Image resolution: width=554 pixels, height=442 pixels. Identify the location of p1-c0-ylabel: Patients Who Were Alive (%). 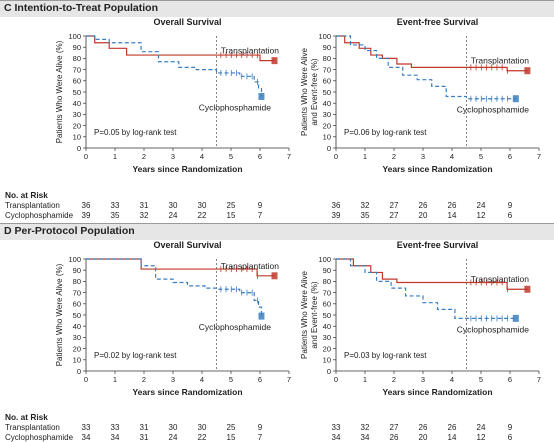
(59, 314).